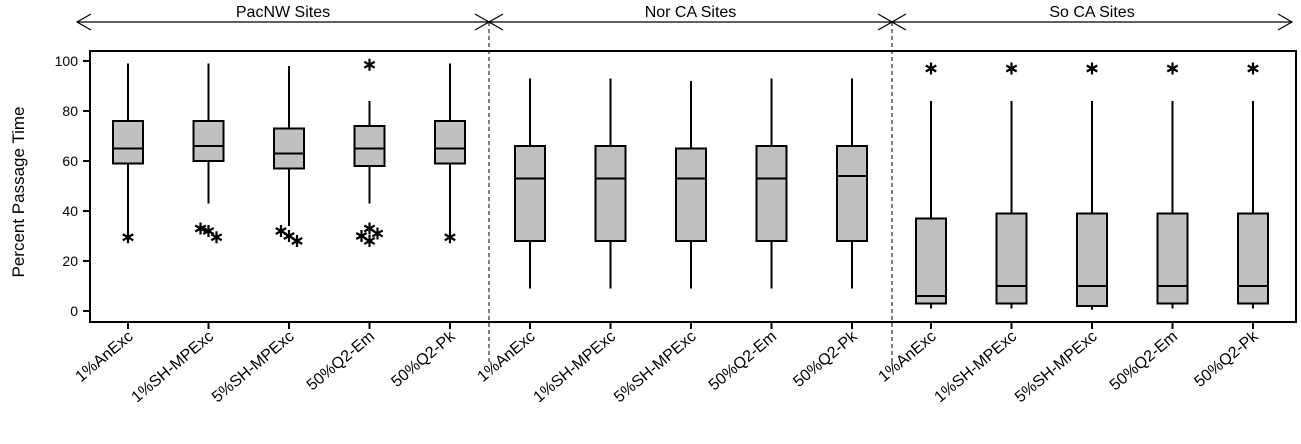  I want to click on group-label: So CA Sites, so click(1091, 12).